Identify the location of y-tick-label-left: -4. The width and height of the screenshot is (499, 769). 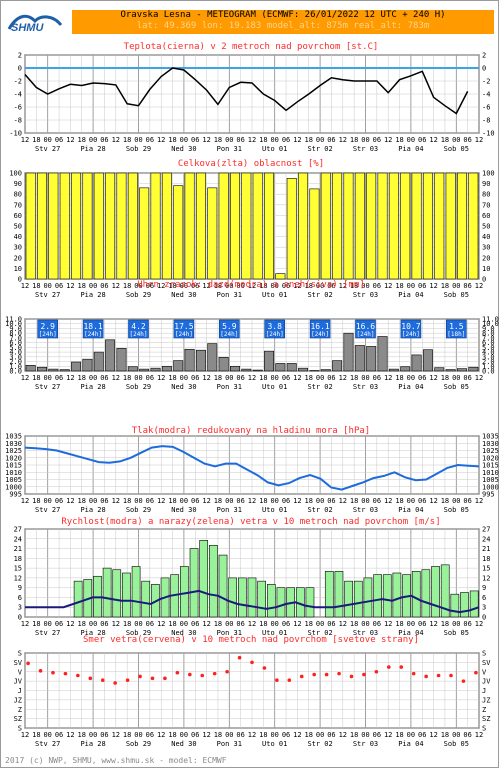
(18, 95).